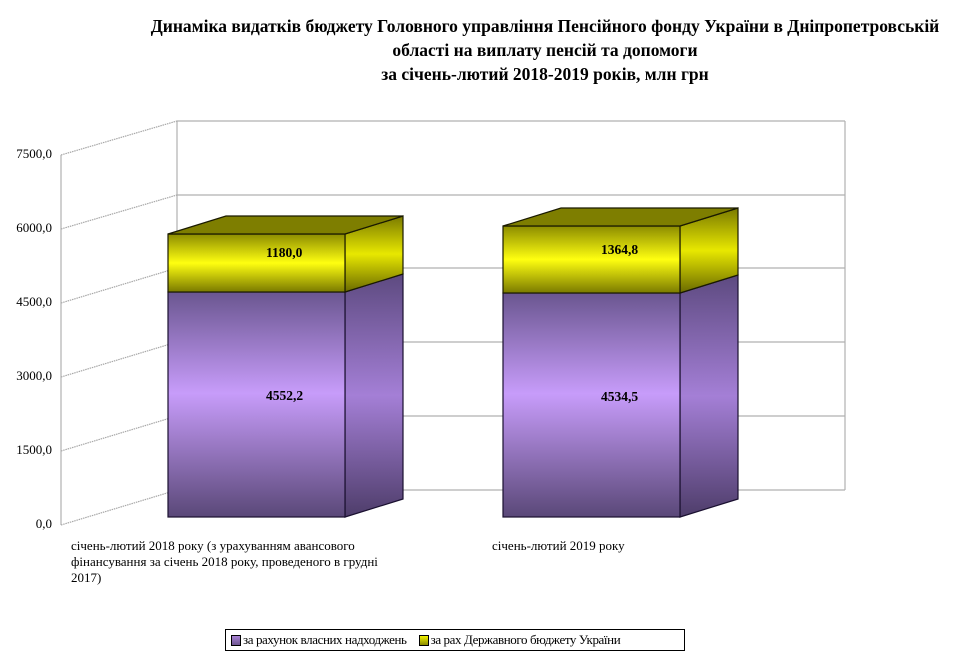 Image resolution: width=971 pixels, height=663 pixels. I want to click on side-wall-gridlines, so click(119, 323).